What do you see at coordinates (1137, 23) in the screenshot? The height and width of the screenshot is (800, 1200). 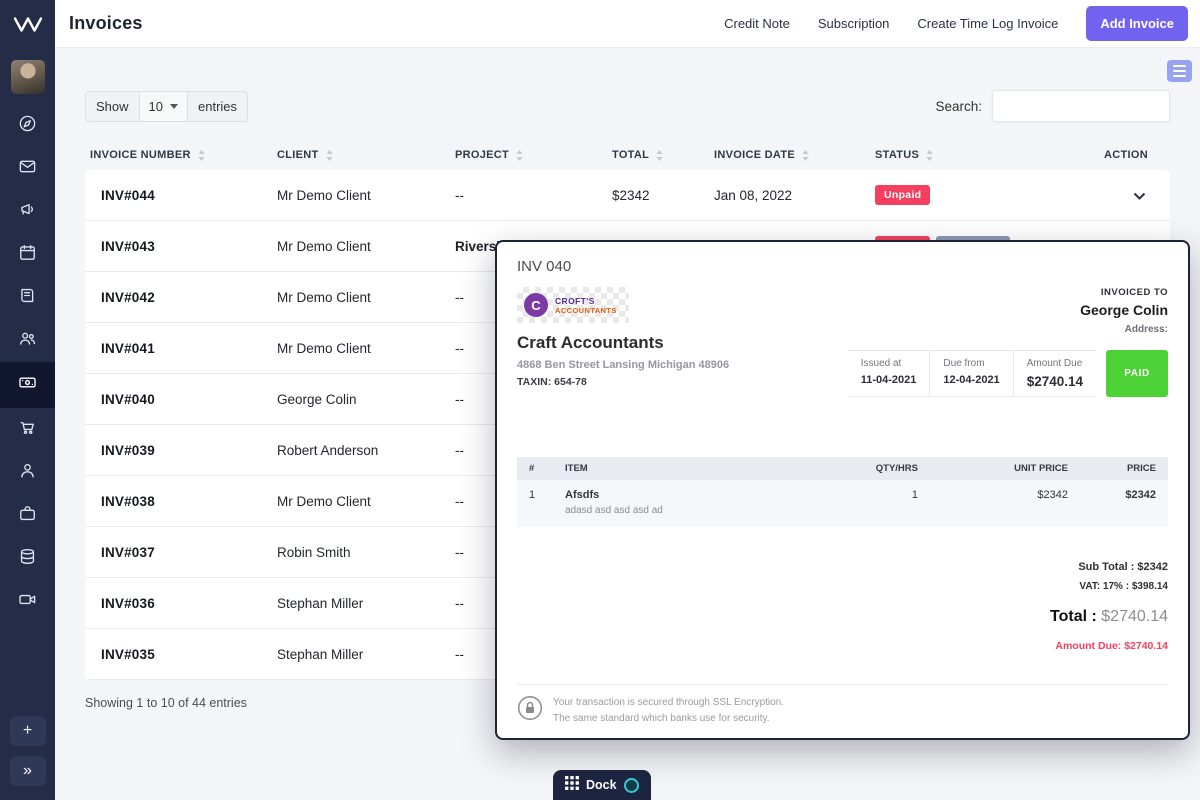 I see `add-invoice-button: Add Invoice` at bounding box center [1137, 23].